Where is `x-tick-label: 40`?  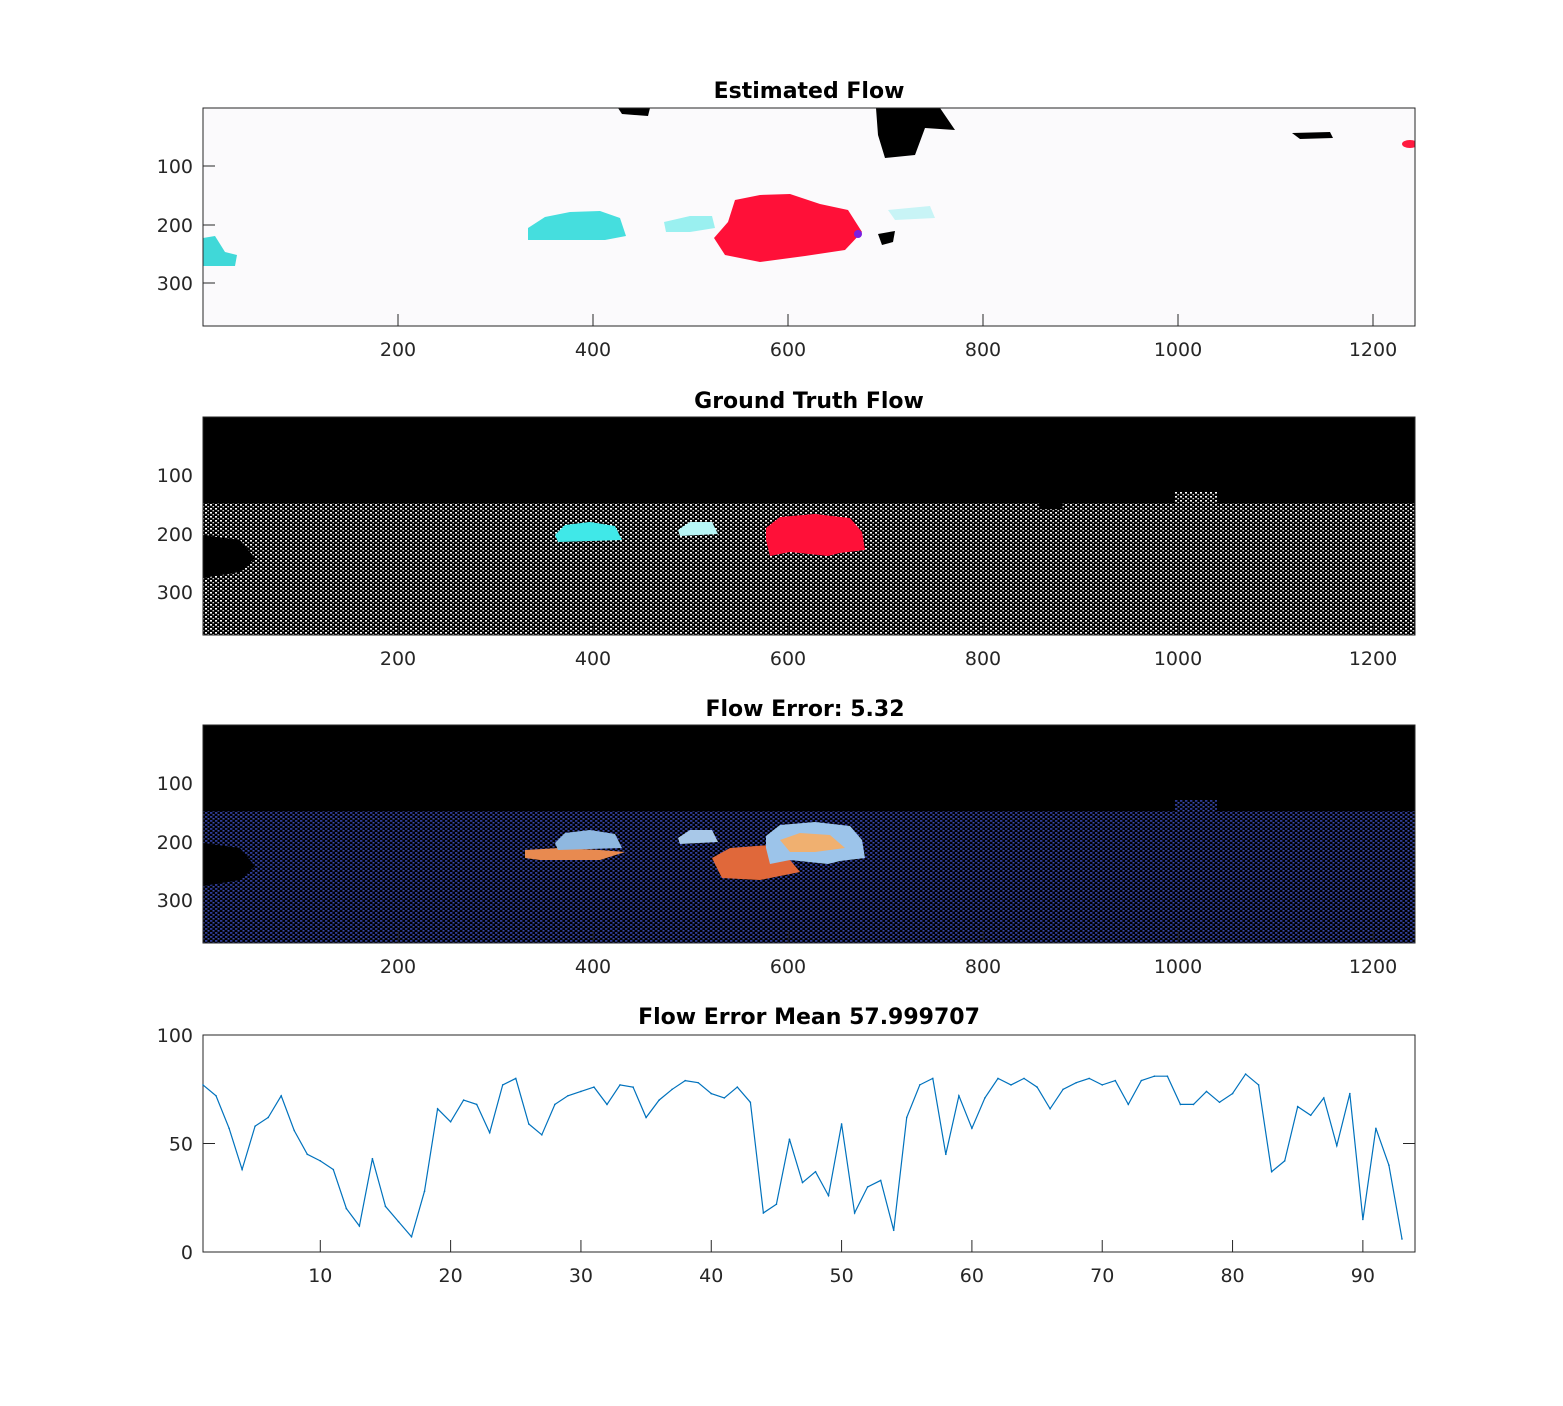 x-tick-label: 40 is located at coordinates (711, 1276).